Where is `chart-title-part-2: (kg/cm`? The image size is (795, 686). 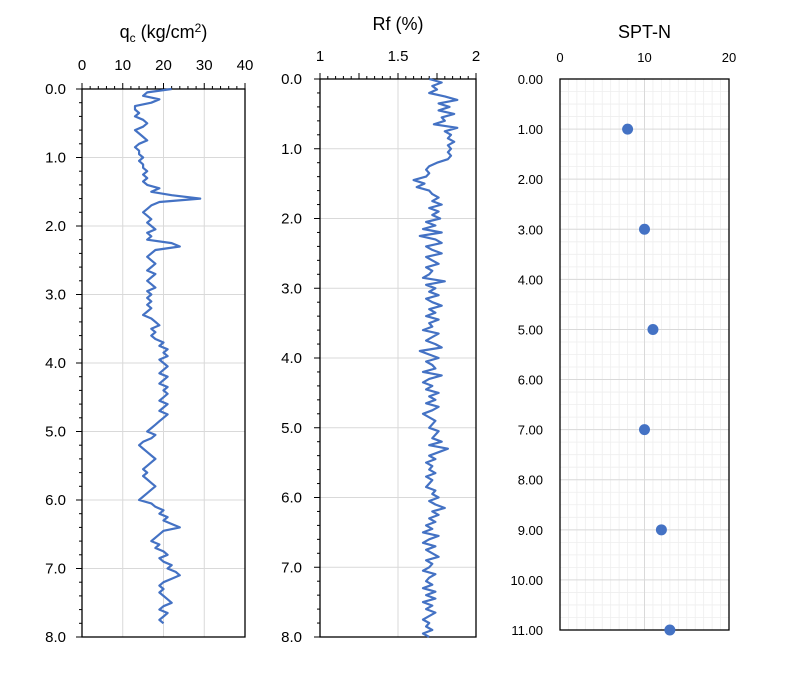
chart-title-part-2: (kg/cm is located at coordinates (165, 32).